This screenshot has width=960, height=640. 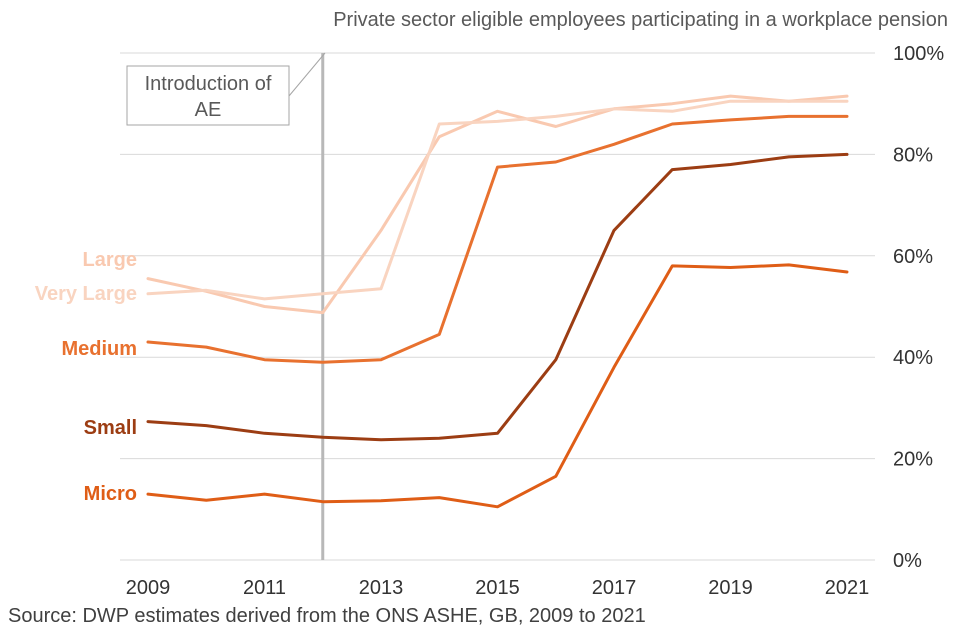 I want to click on x-tick-label: 2015, so click(x=497, y=588).